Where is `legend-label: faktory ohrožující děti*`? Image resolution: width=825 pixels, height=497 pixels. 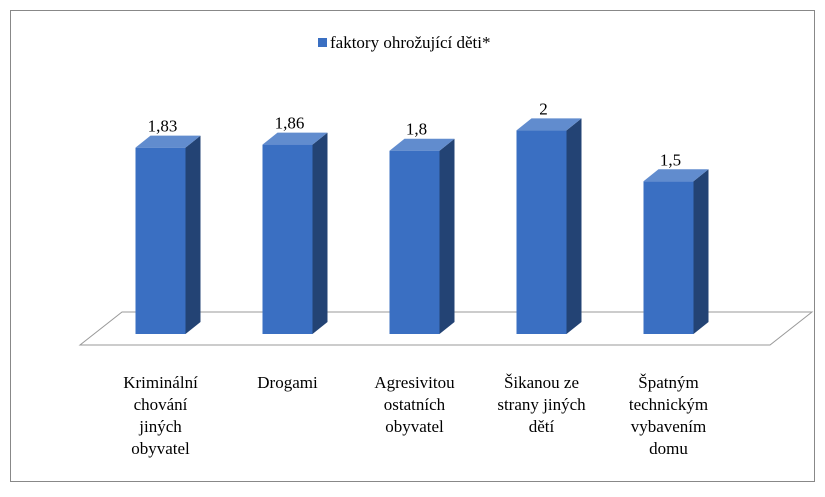 legend-label: faktory ohrožující děti* is located at coordinates (410, 42).